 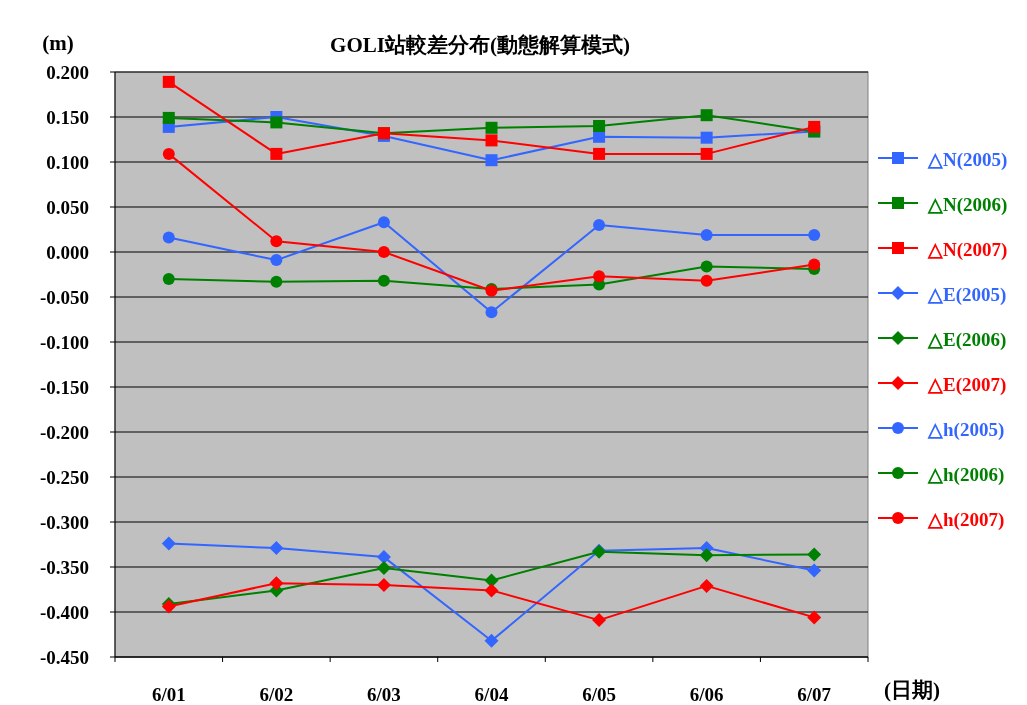 What do you see at coordinates (168, 694) in the screenshot?
I see `x-tick-label: 6/01` at bounding box center [168, 694].